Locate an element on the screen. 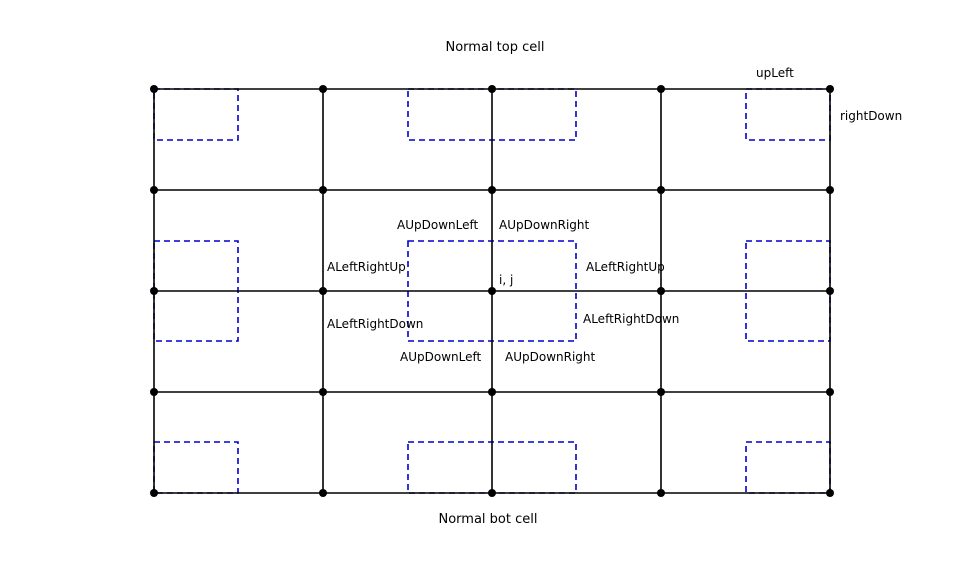  label-left-right-down-left: ALeftRightDown is located at coordinates (375, 324).